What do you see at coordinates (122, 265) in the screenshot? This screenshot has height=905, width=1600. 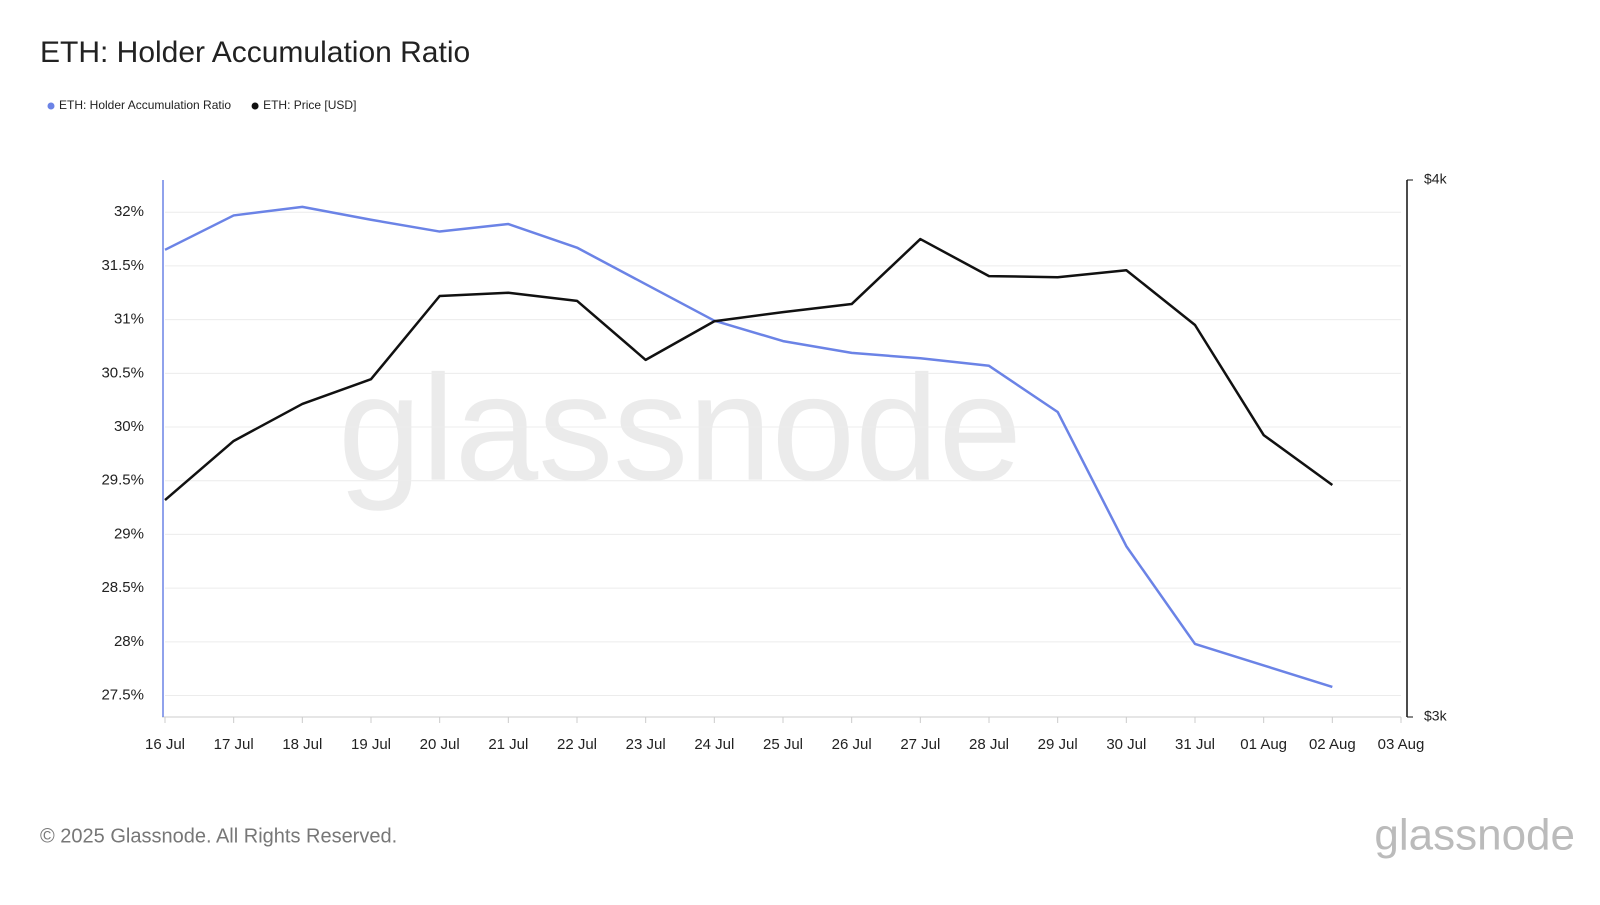 I see `y-tick-label: 31.5%` at bounding box center [122, 265].